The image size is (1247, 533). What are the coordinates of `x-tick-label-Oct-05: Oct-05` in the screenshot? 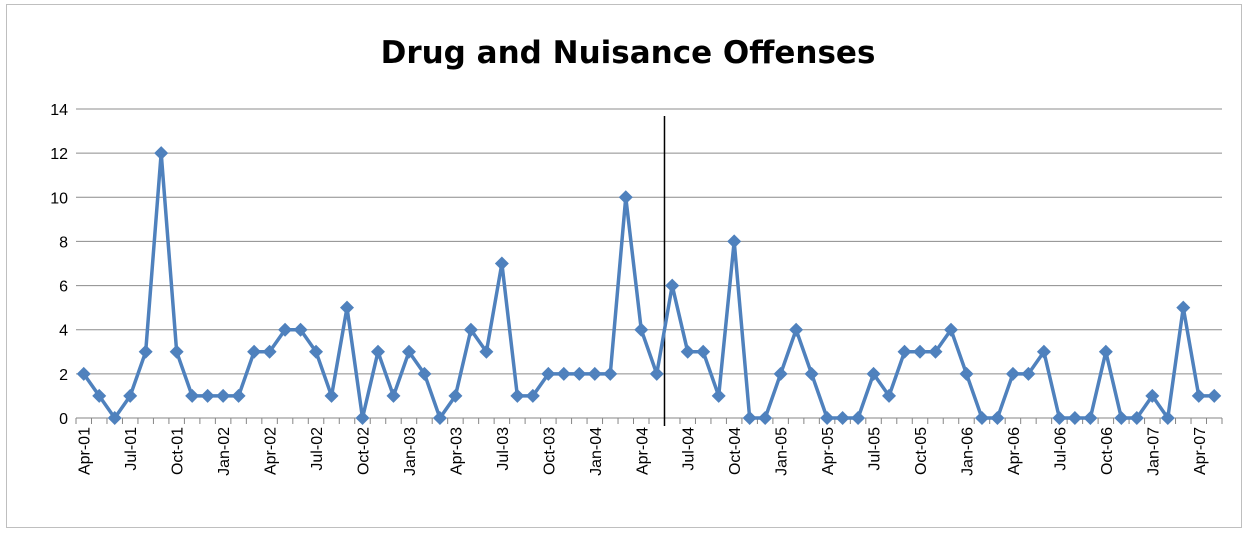 It's located at (921, 451).